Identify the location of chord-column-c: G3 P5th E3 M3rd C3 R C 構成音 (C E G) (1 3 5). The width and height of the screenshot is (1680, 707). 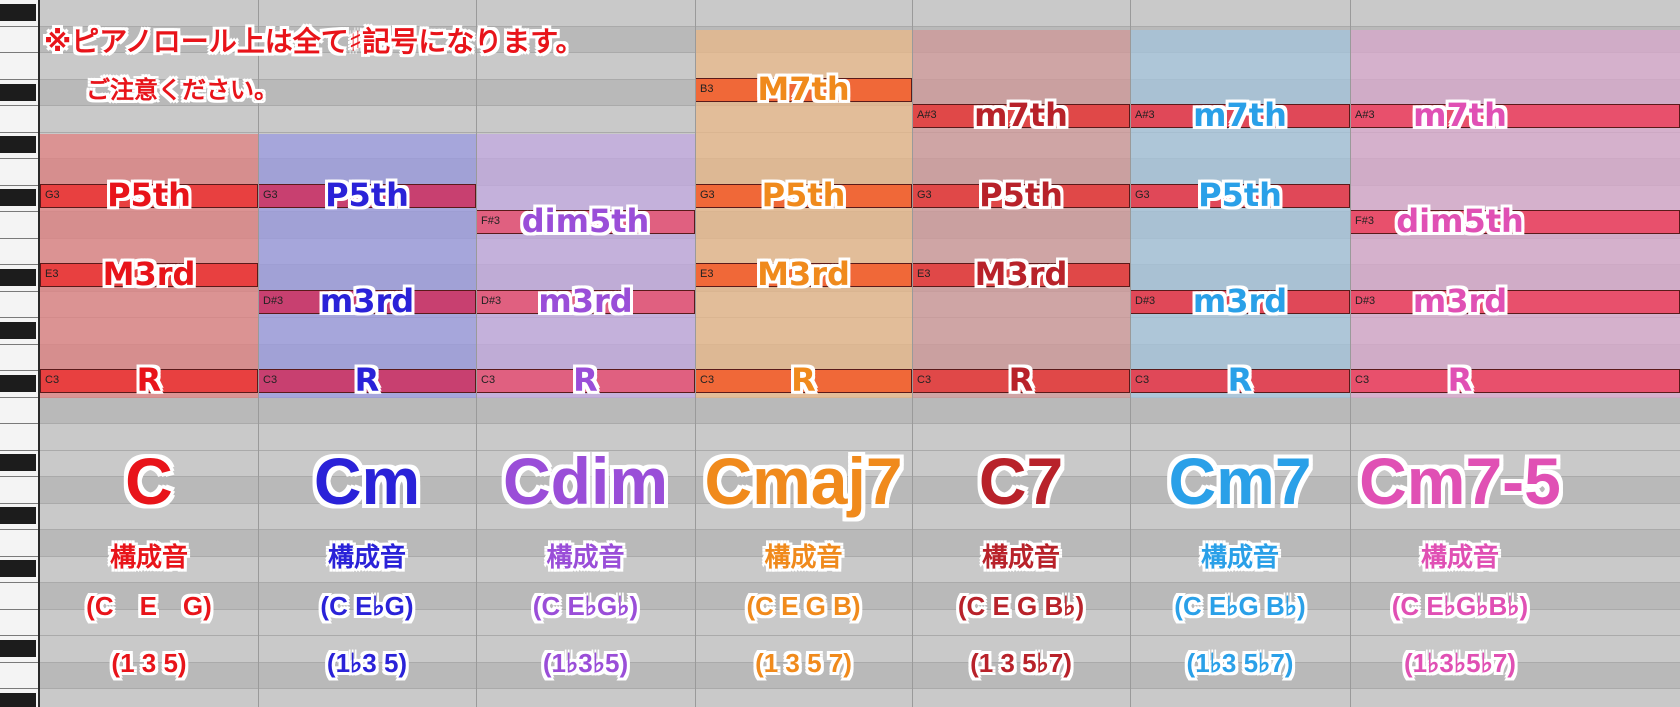
(149, 353).